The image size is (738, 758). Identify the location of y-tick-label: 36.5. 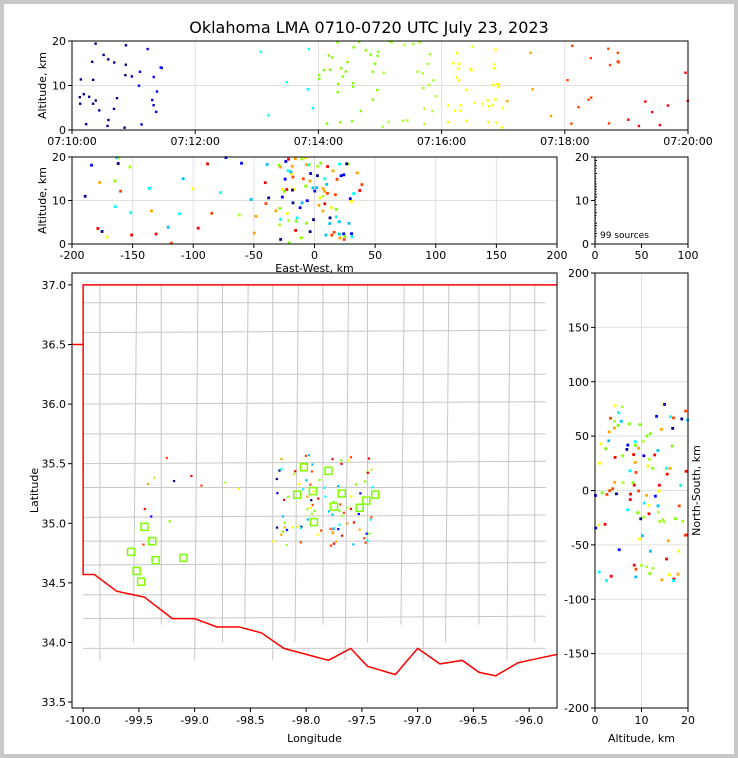
(54, 345).